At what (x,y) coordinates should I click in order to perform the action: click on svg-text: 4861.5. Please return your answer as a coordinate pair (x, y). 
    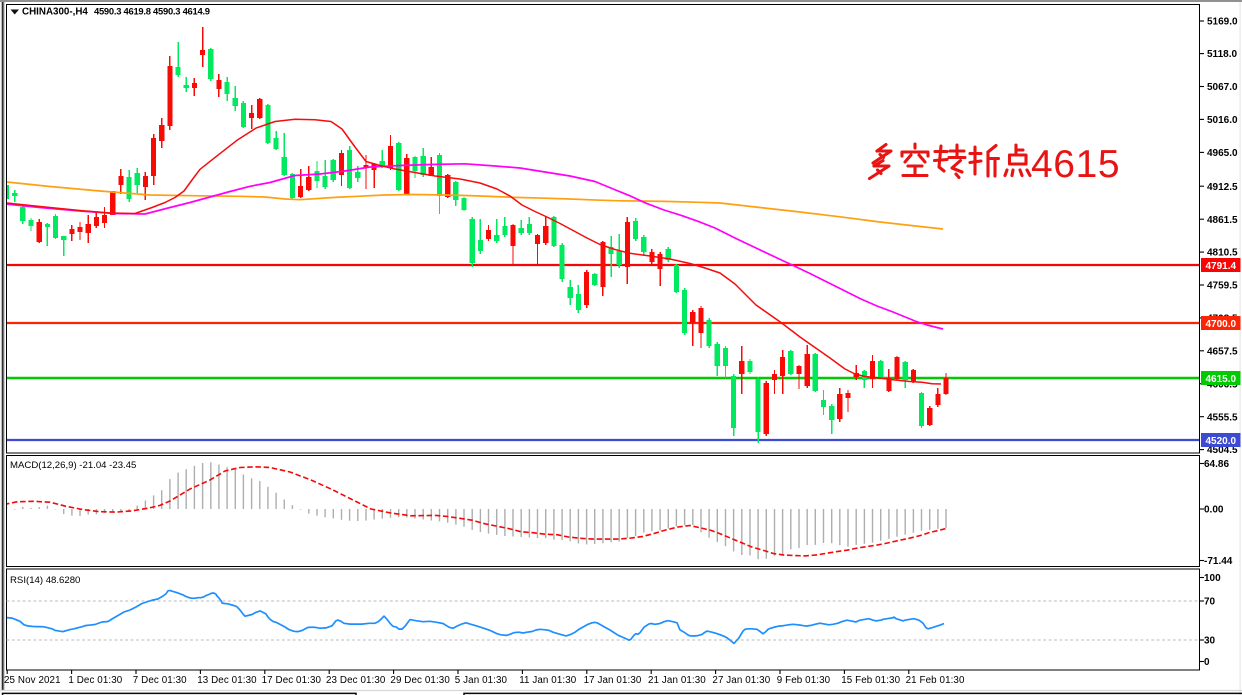
    Looking at the image, I should click on (1222, 220).